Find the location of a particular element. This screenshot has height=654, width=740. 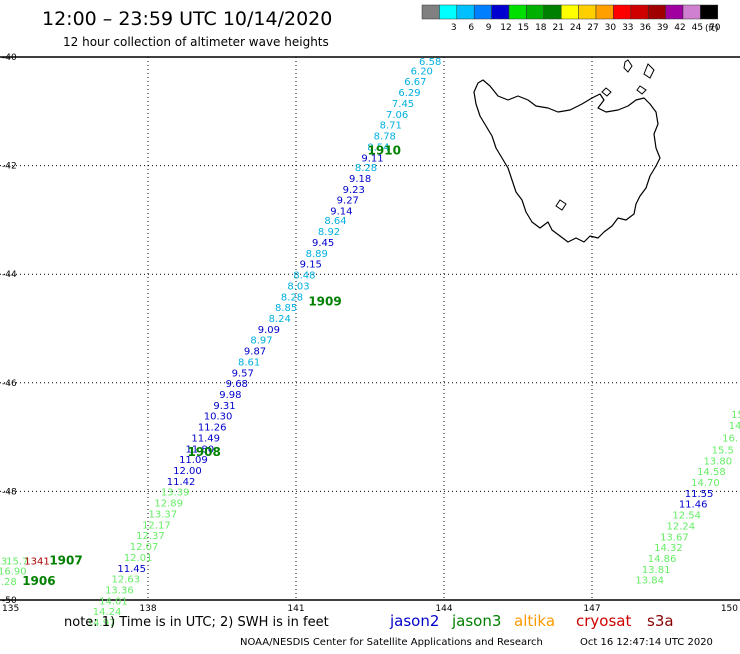

wave-height-value: 12.24 is located at coordinates (680, 526).